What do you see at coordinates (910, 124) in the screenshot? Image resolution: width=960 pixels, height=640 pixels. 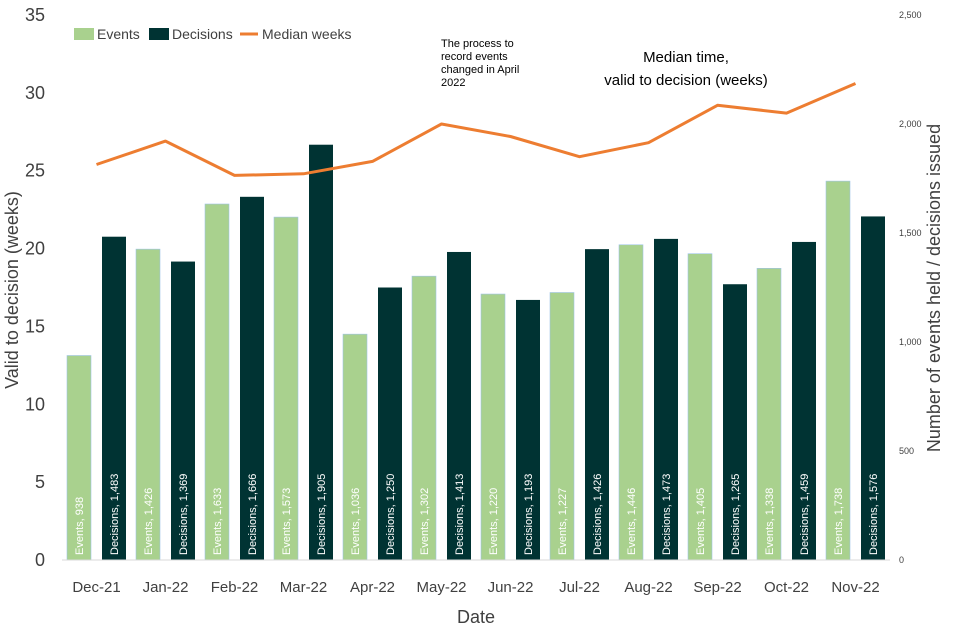 I see `y2-tick-label: 2,000` at bounding box center [910, 124].